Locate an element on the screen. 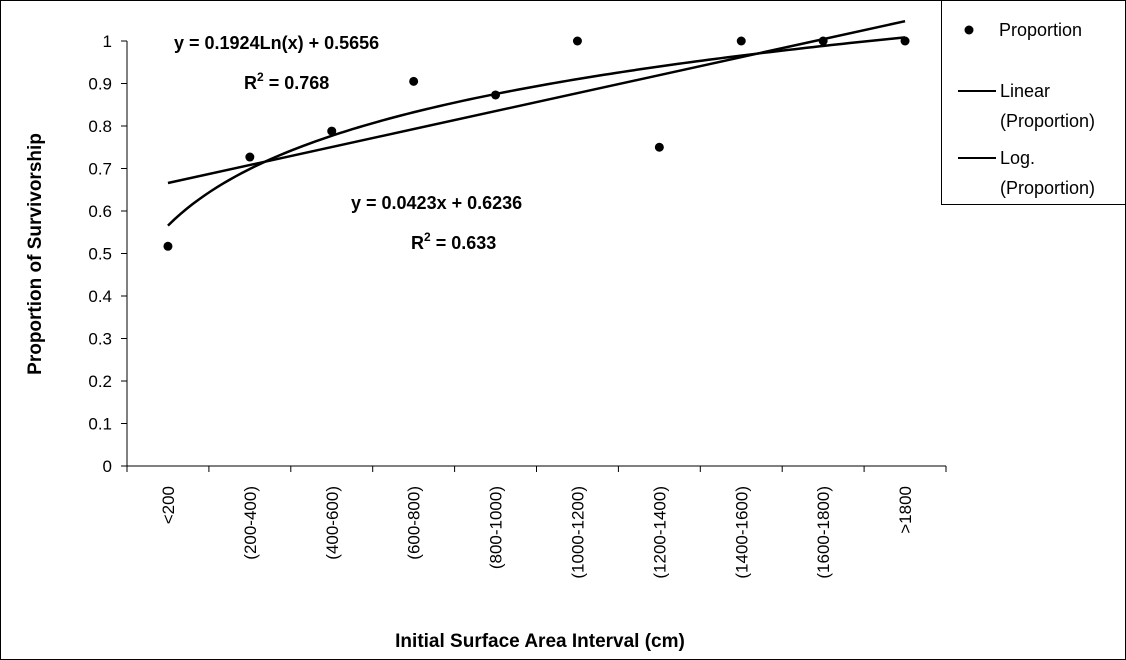 This screenshot has width=1126, height=660. linear-r2-sup: 2 is located at coordinates (427, 237).